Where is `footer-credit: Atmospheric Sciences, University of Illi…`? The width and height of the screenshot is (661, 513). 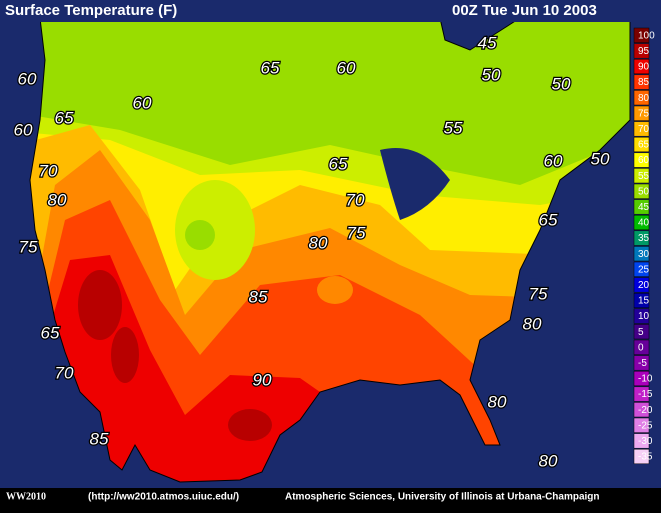
footer-credit: Atmospheric Sciences, University of Illi… is located at coordinates (442, 497).